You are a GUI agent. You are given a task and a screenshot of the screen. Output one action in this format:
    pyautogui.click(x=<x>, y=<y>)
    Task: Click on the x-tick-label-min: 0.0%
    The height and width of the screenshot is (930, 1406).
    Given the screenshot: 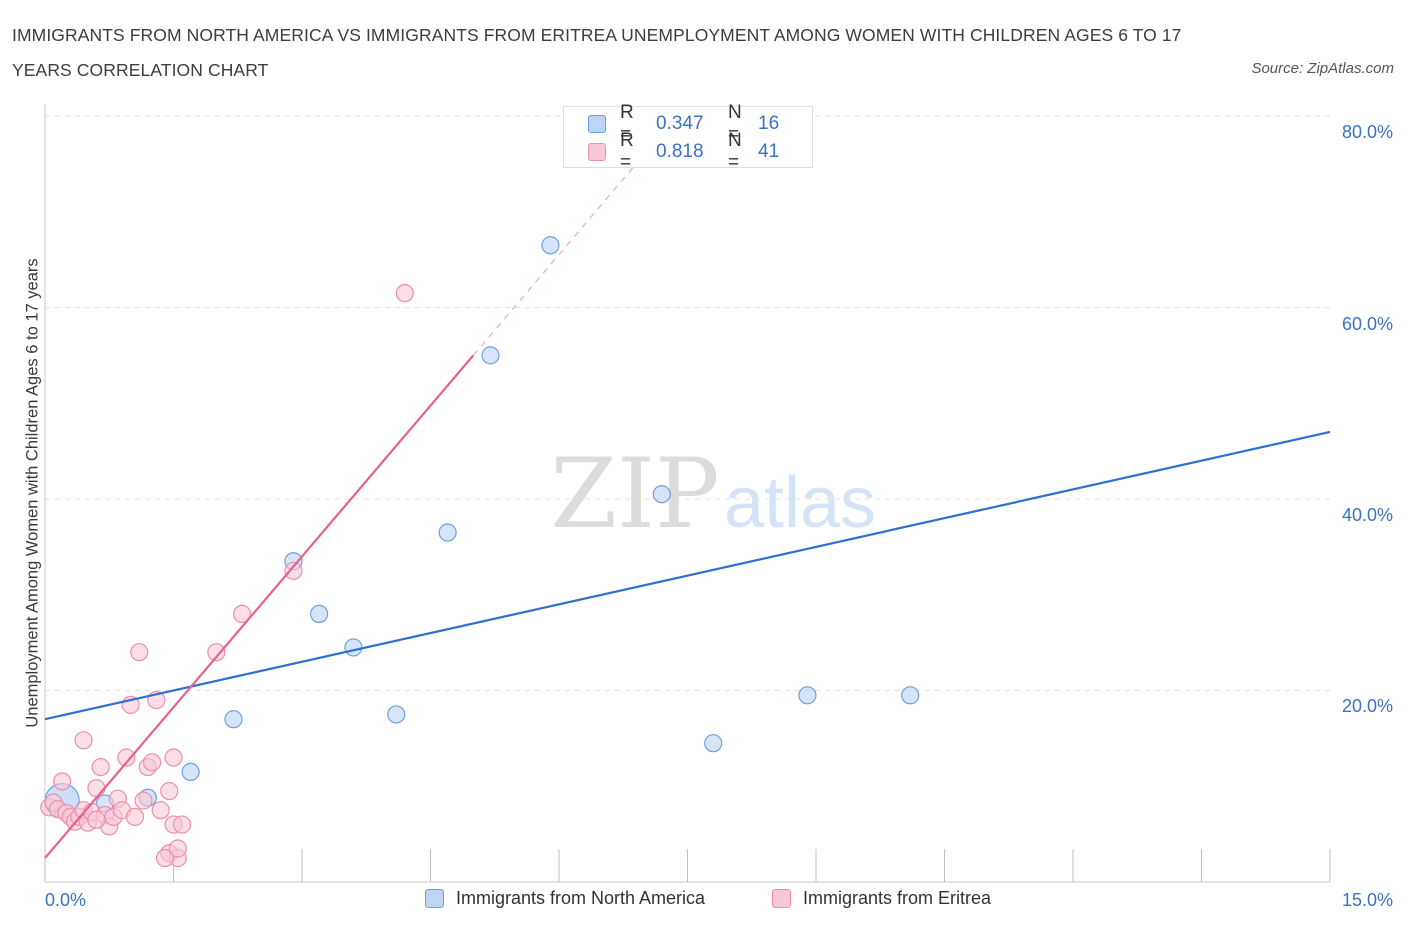 What is the action you would take?
    pyautogui.click(x=66, y=900)
    